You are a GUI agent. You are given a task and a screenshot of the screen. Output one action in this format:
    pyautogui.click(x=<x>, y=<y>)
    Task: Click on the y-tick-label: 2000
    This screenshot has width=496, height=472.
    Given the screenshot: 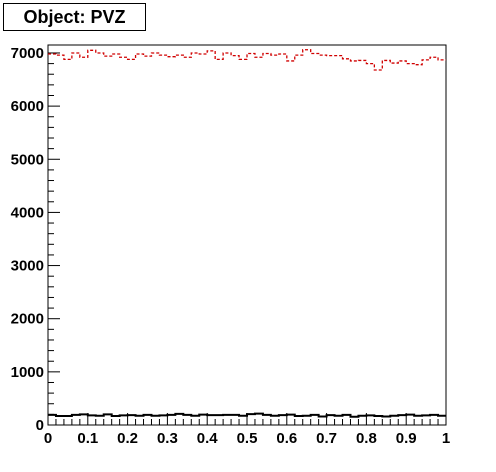 What is the action you would take?
    pyautogui.click(x=27, y=319)
    